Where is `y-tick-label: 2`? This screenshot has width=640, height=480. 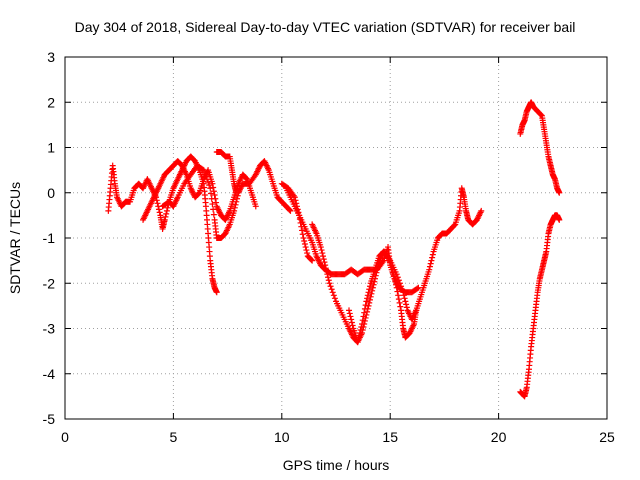
y-tick-label: 2 is located at coordinates (51, 102).